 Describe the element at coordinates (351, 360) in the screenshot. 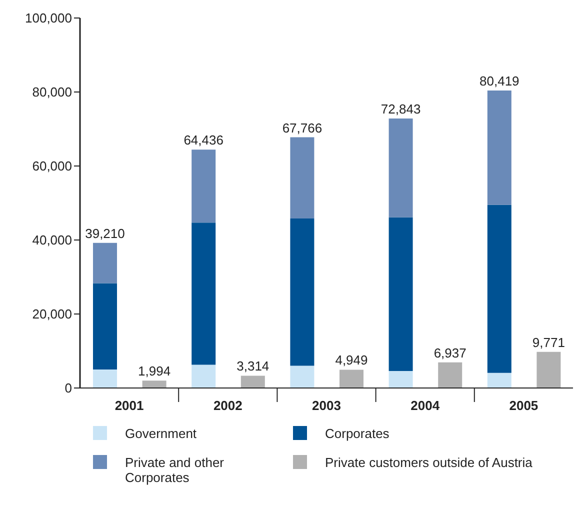

I see `data-label: 4,949` at that location.